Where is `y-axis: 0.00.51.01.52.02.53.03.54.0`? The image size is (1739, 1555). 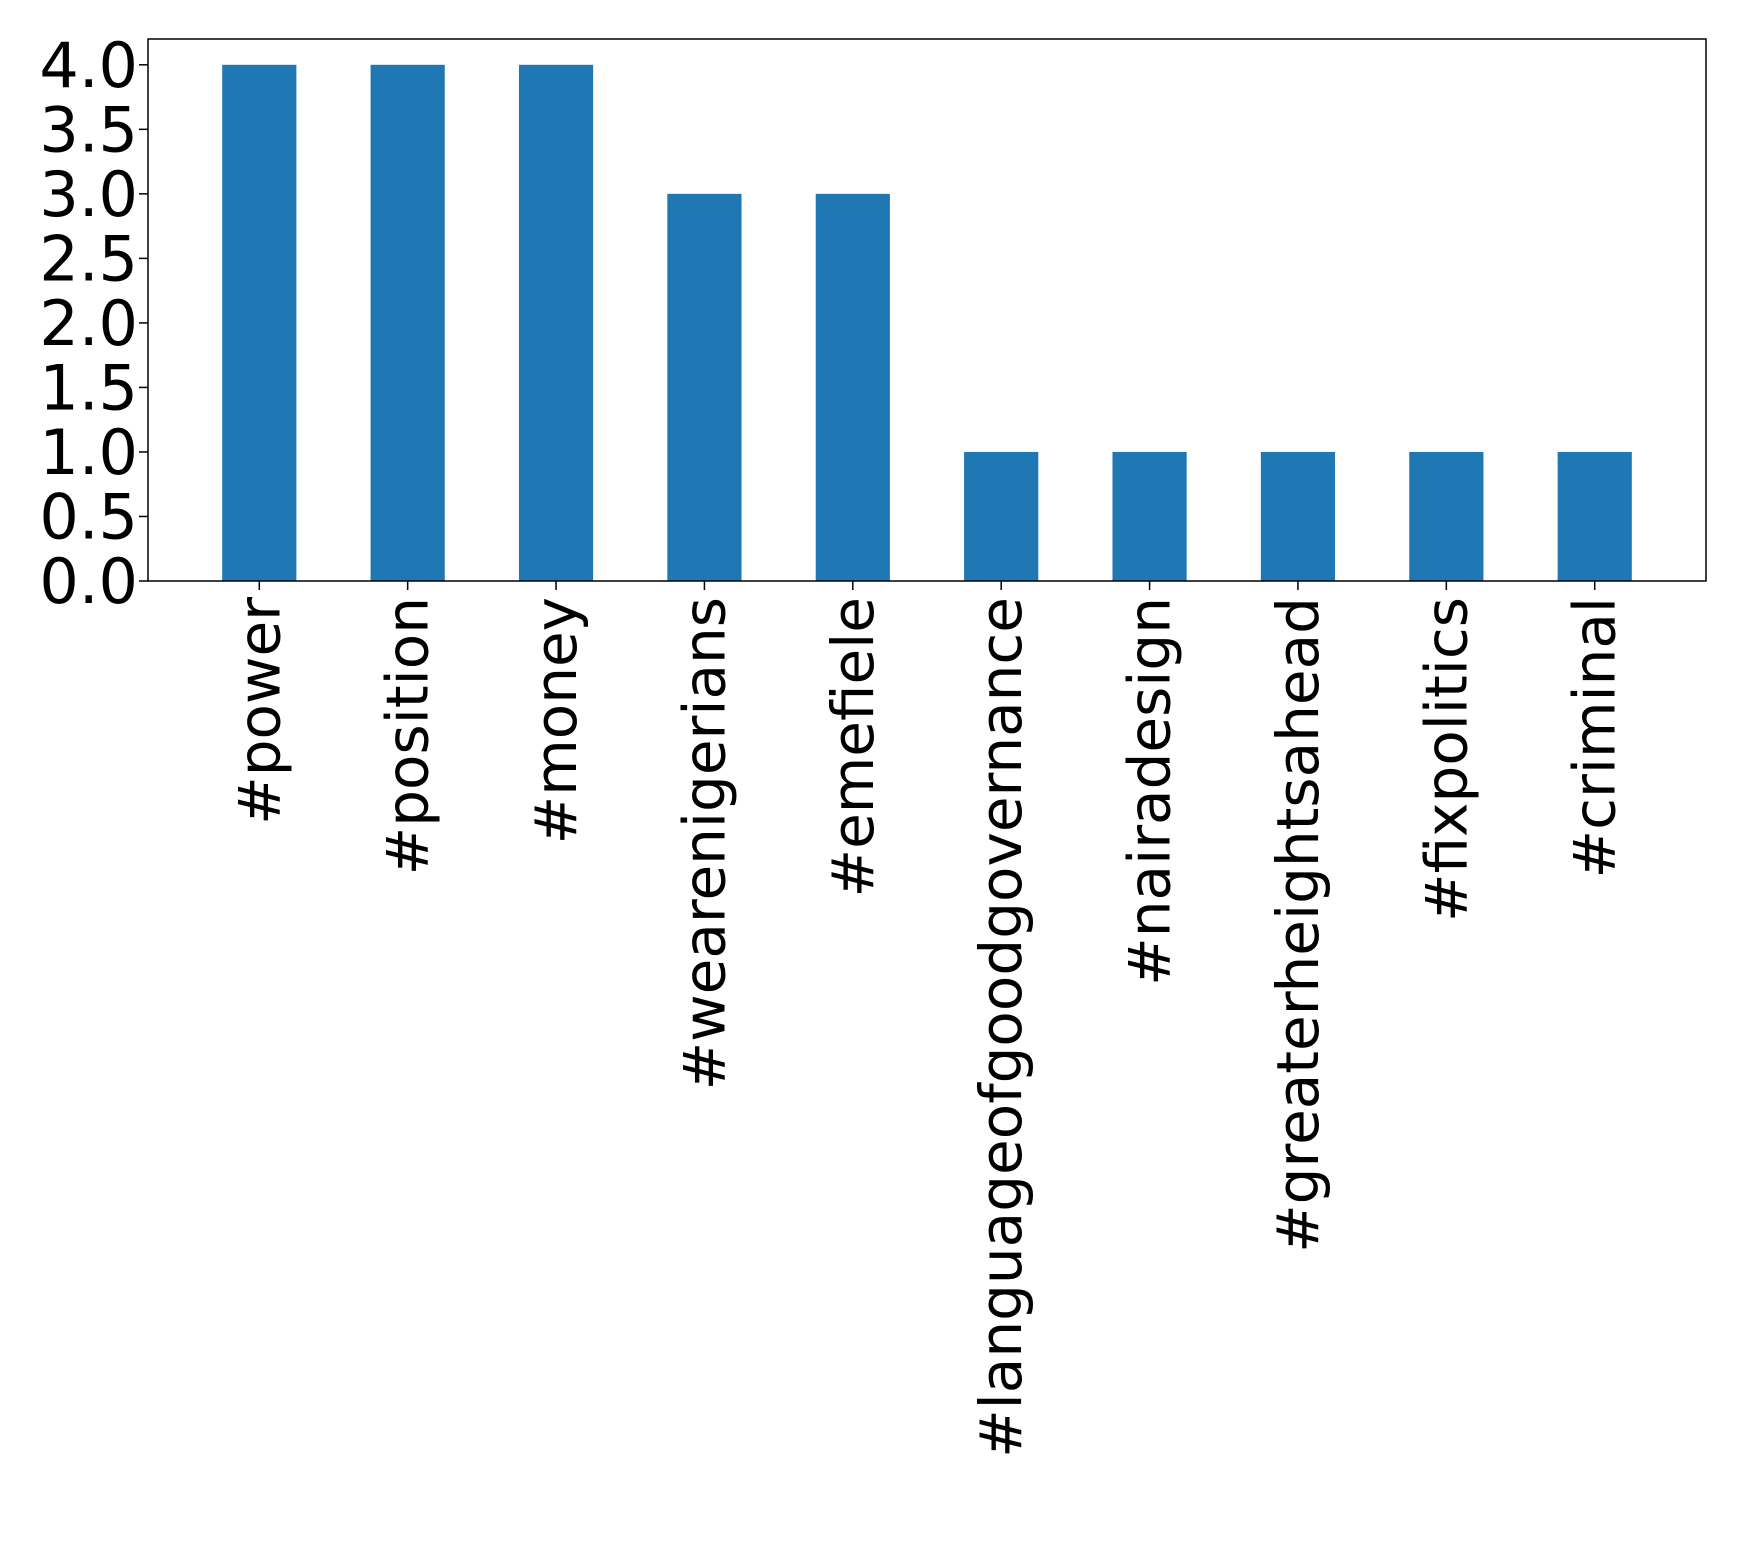
y-axis: 0.00.51.01.52.02.53.03.54.0 is located at coordinates (93, 323).